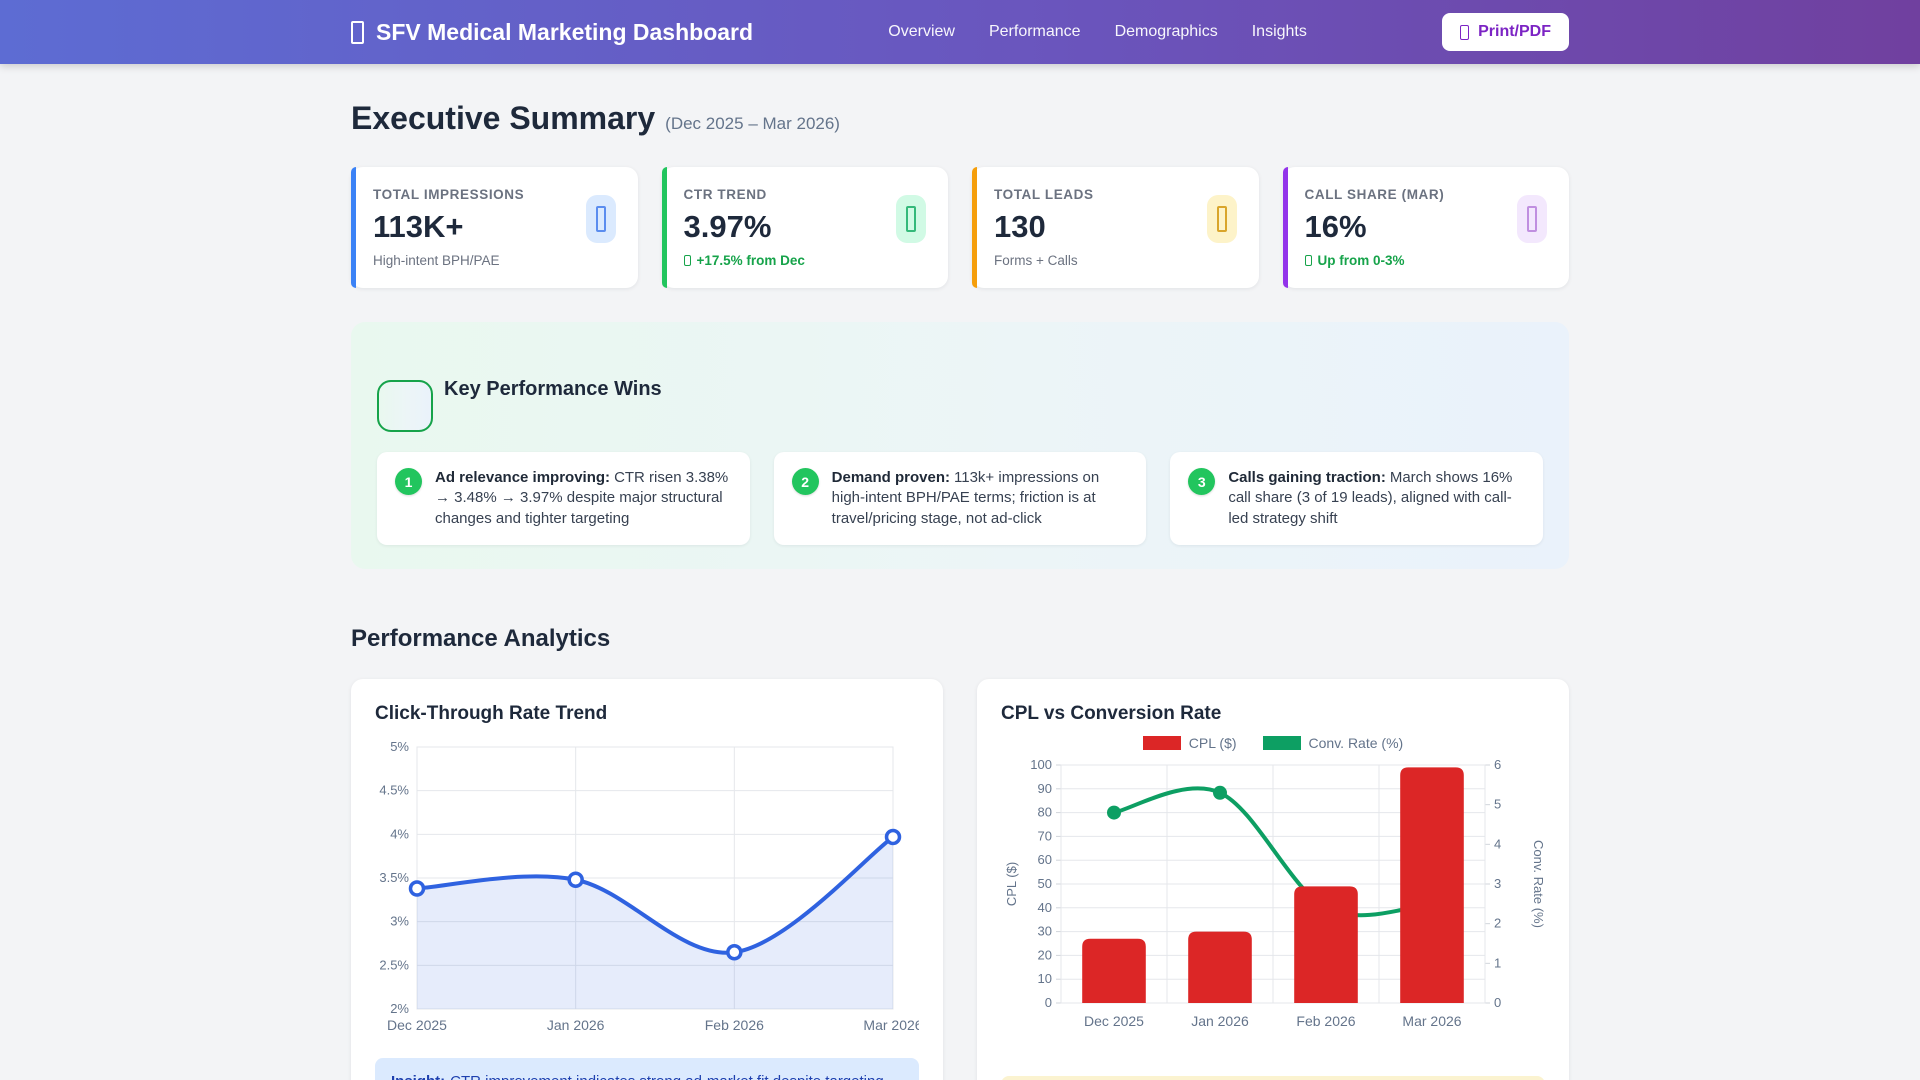 The height and width of the screenshot is (1080, 1920). Describe the element at coordinates (394, 790) in the screenshot. I see `svg-text: 4.5%` at that location.